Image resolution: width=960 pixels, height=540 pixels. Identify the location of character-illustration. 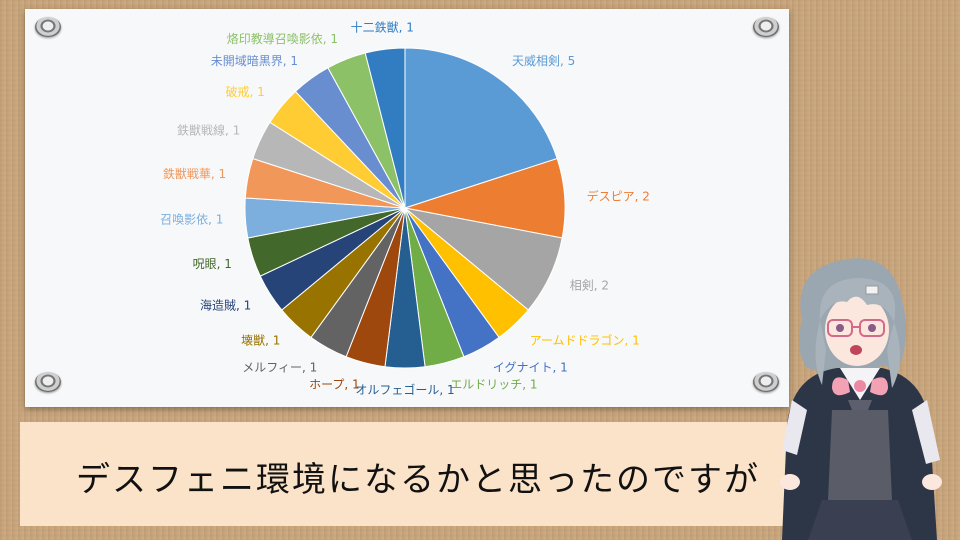
(861, 399).